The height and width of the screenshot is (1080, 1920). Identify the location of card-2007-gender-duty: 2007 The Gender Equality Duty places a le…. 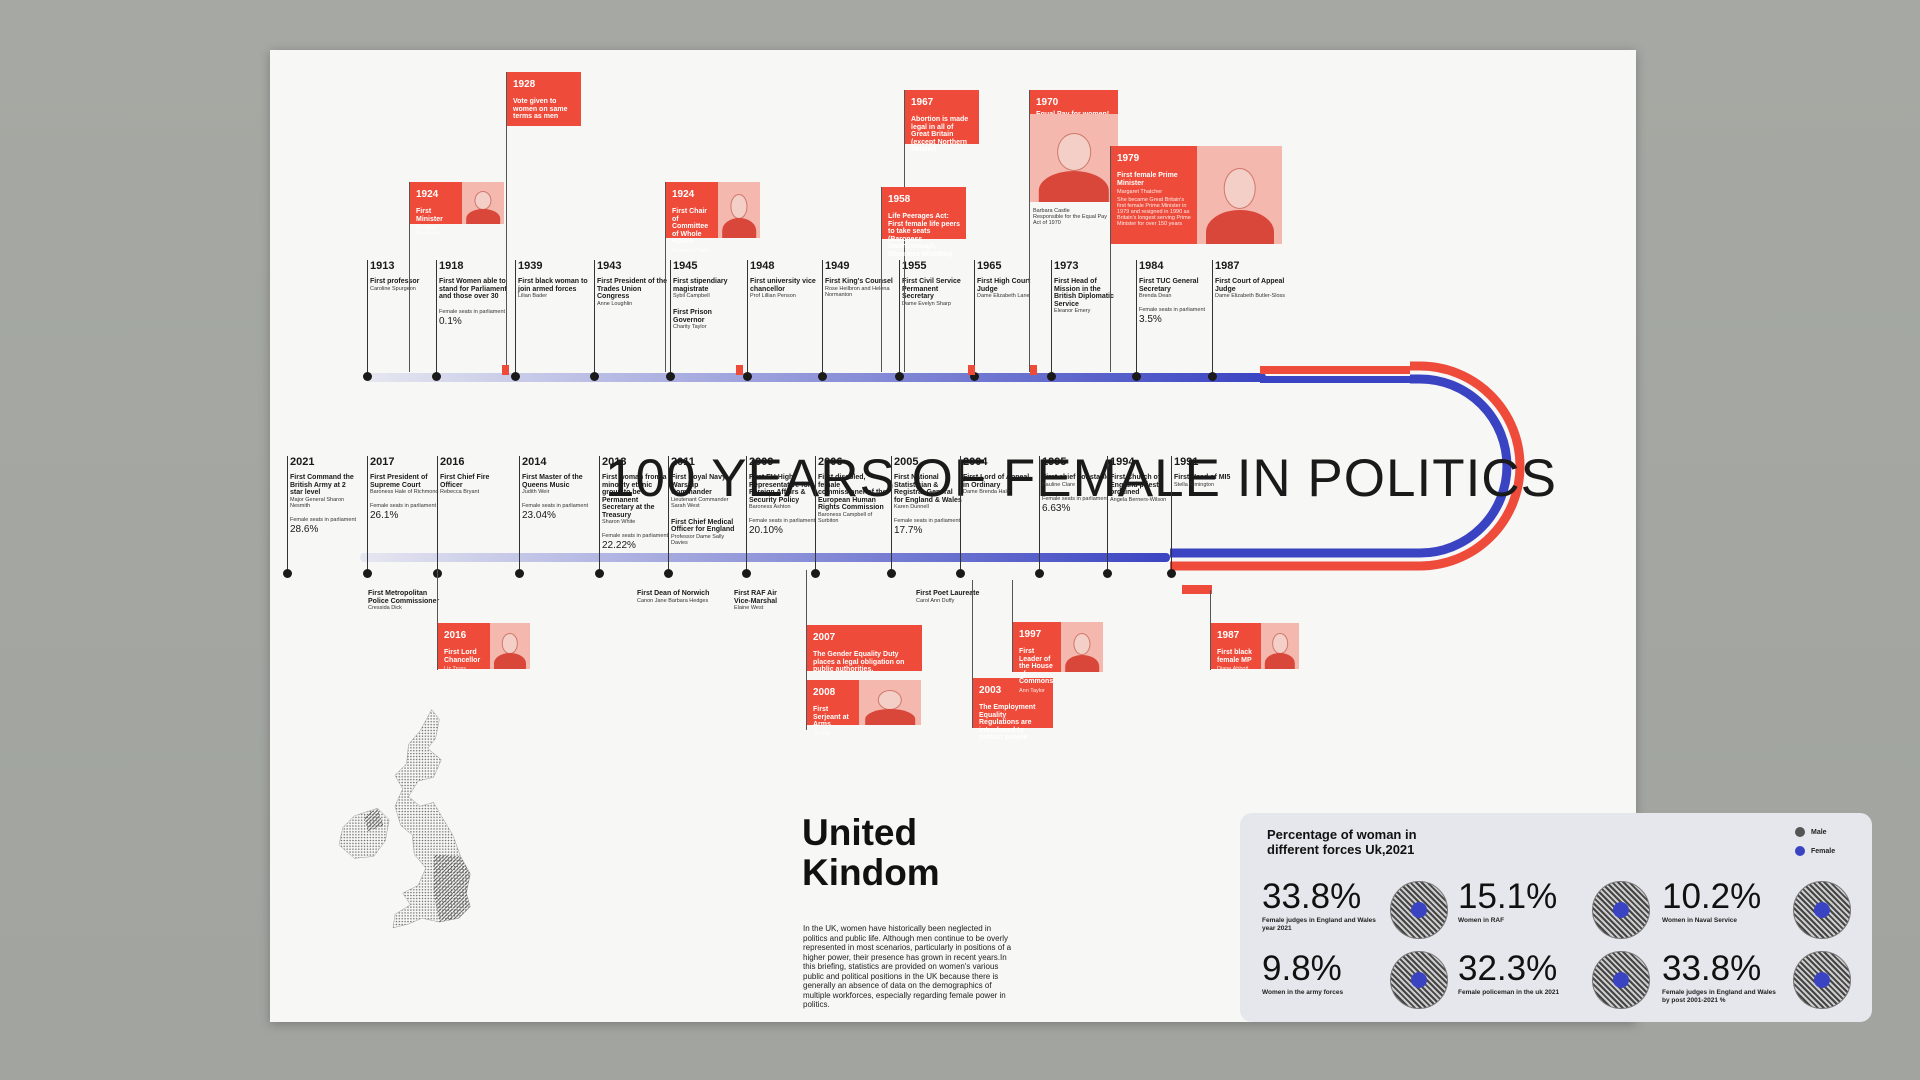
(864, 649).